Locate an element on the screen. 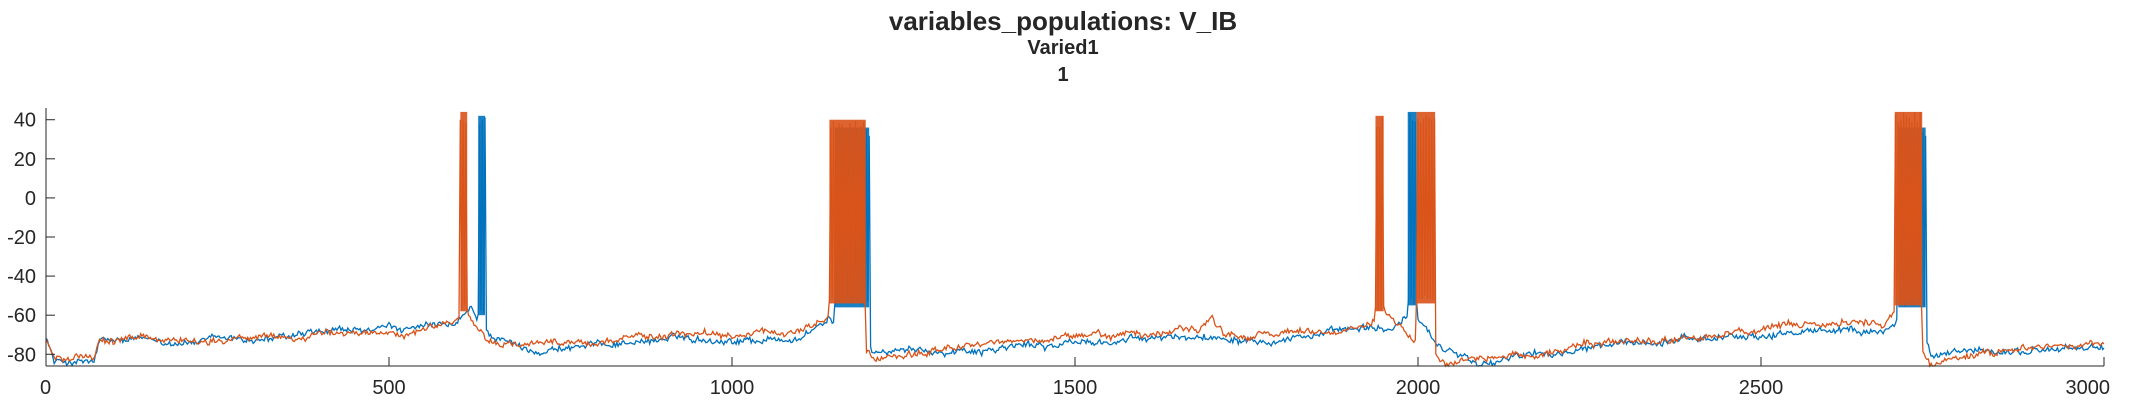  y-tick-label: -80 is located at coordinates (21, 355).